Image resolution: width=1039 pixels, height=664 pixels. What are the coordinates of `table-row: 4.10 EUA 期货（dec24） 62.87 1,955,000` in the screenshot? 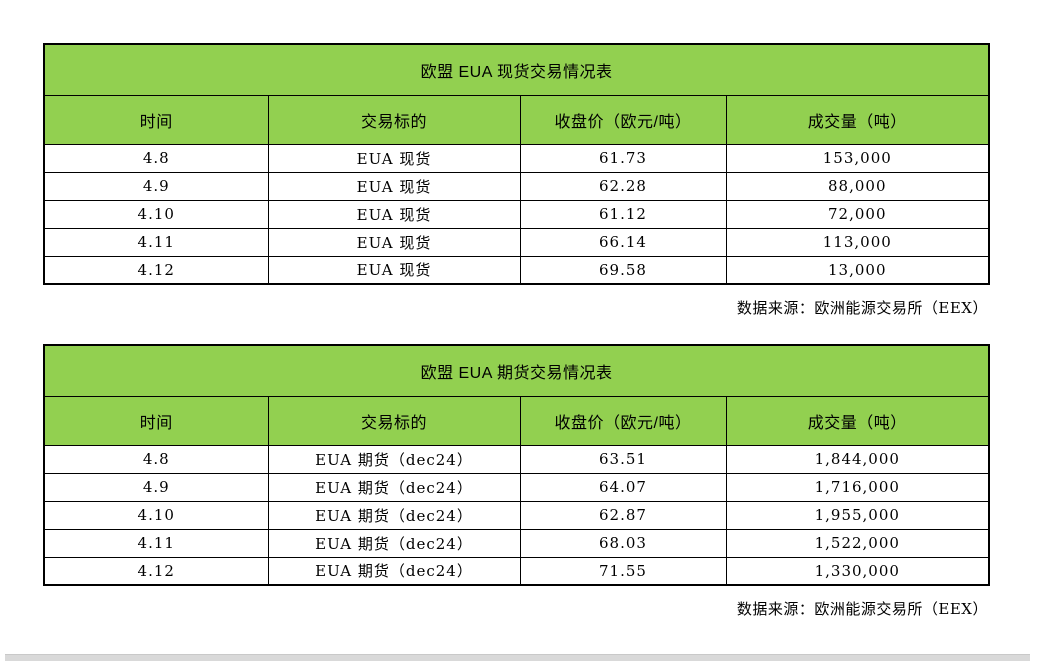 It's located at (516, 515).